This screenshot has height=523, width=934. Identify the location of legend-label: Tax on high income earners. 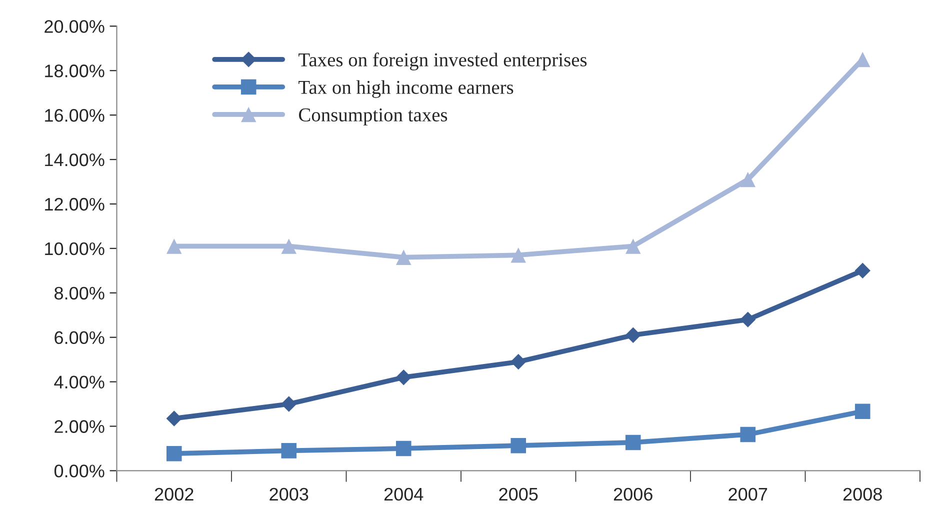
(406, 89).